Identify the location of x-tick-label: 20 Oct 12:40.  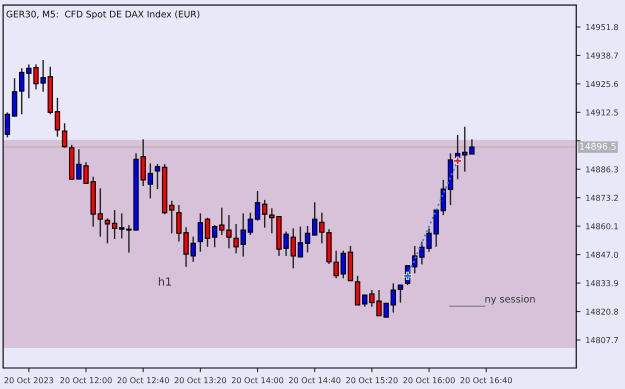
(143, 380).